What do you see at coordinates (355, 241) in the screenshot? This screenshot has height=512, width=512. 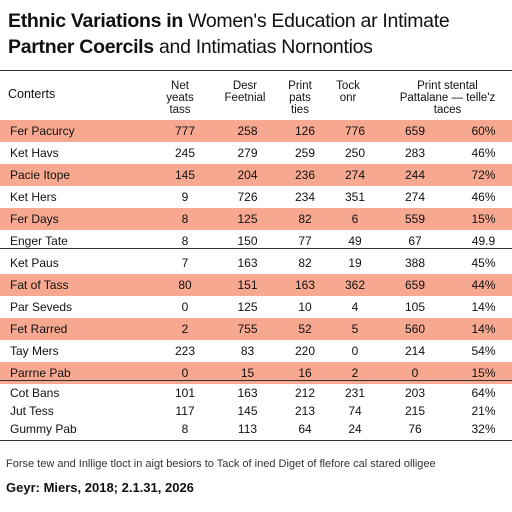 I see `table-cell: 49` at bounding box center [355, 241].